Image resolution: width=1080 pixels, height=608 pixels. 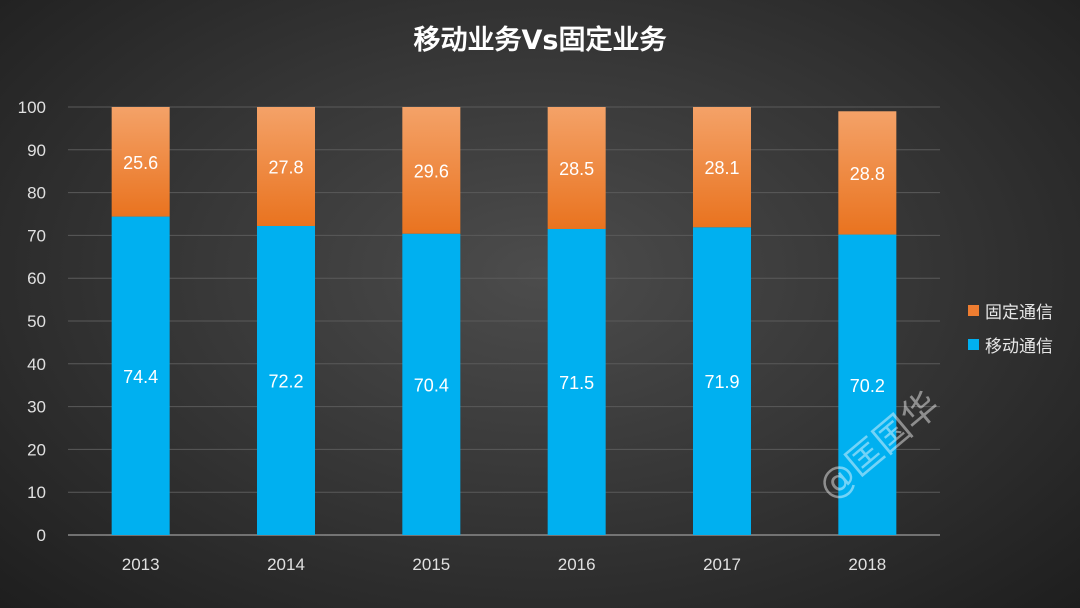 I want to click on legend-item-fixed: 固定通信, so click(x=1010, y=310).